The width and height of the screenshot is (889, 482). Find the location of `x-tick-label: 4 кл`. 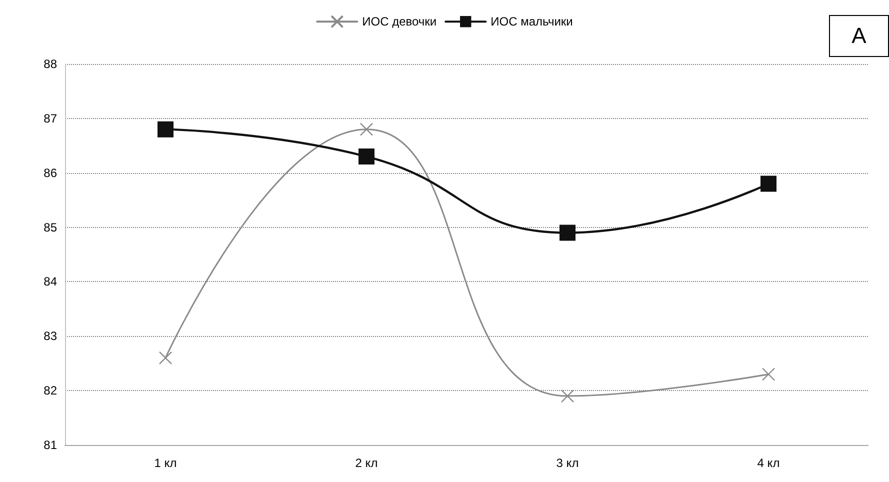

x-tick-label: 4 кл is located at coordinates (768, 463).